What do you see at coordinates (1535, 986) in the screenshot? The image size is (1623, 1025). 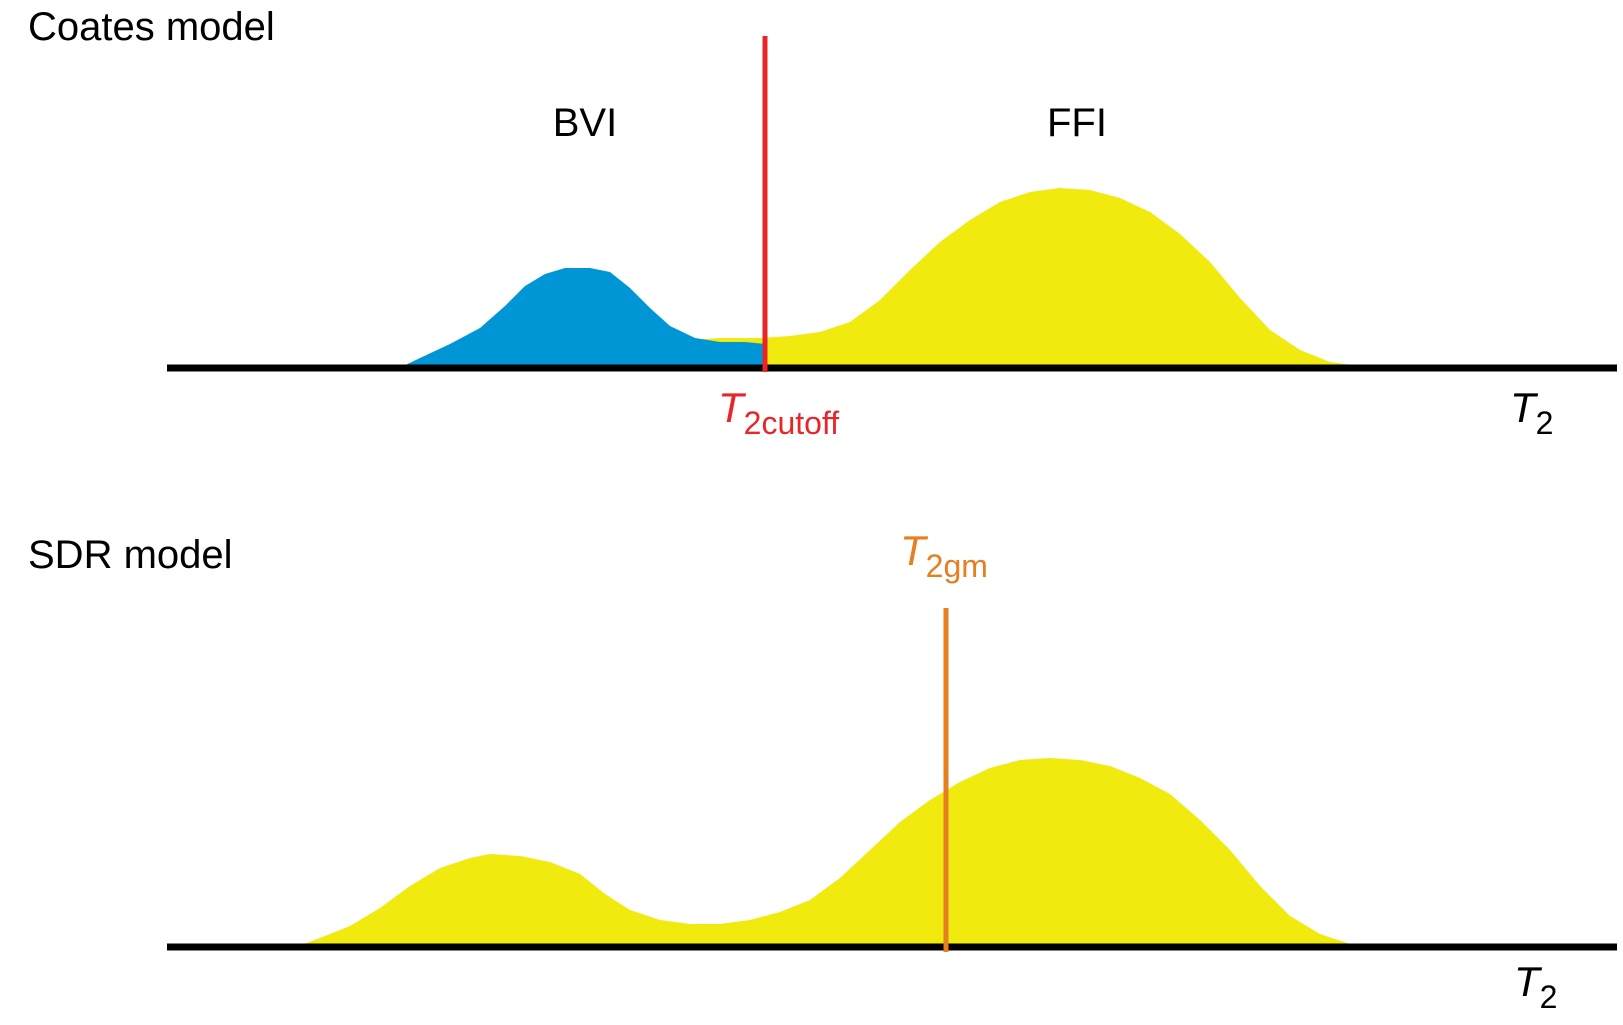 I see `sdr-x-axis-label: T2` at bounding box center [1535, 986].